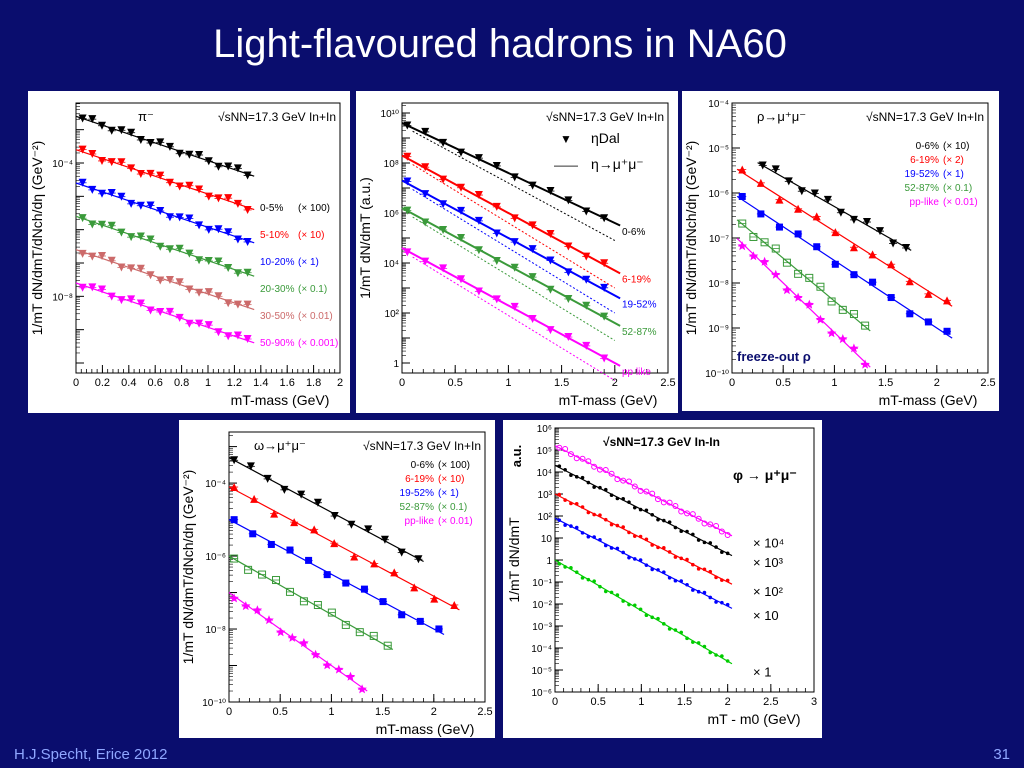  I want to click on y-tick-label: 10⁻¹, so click(542, 583).